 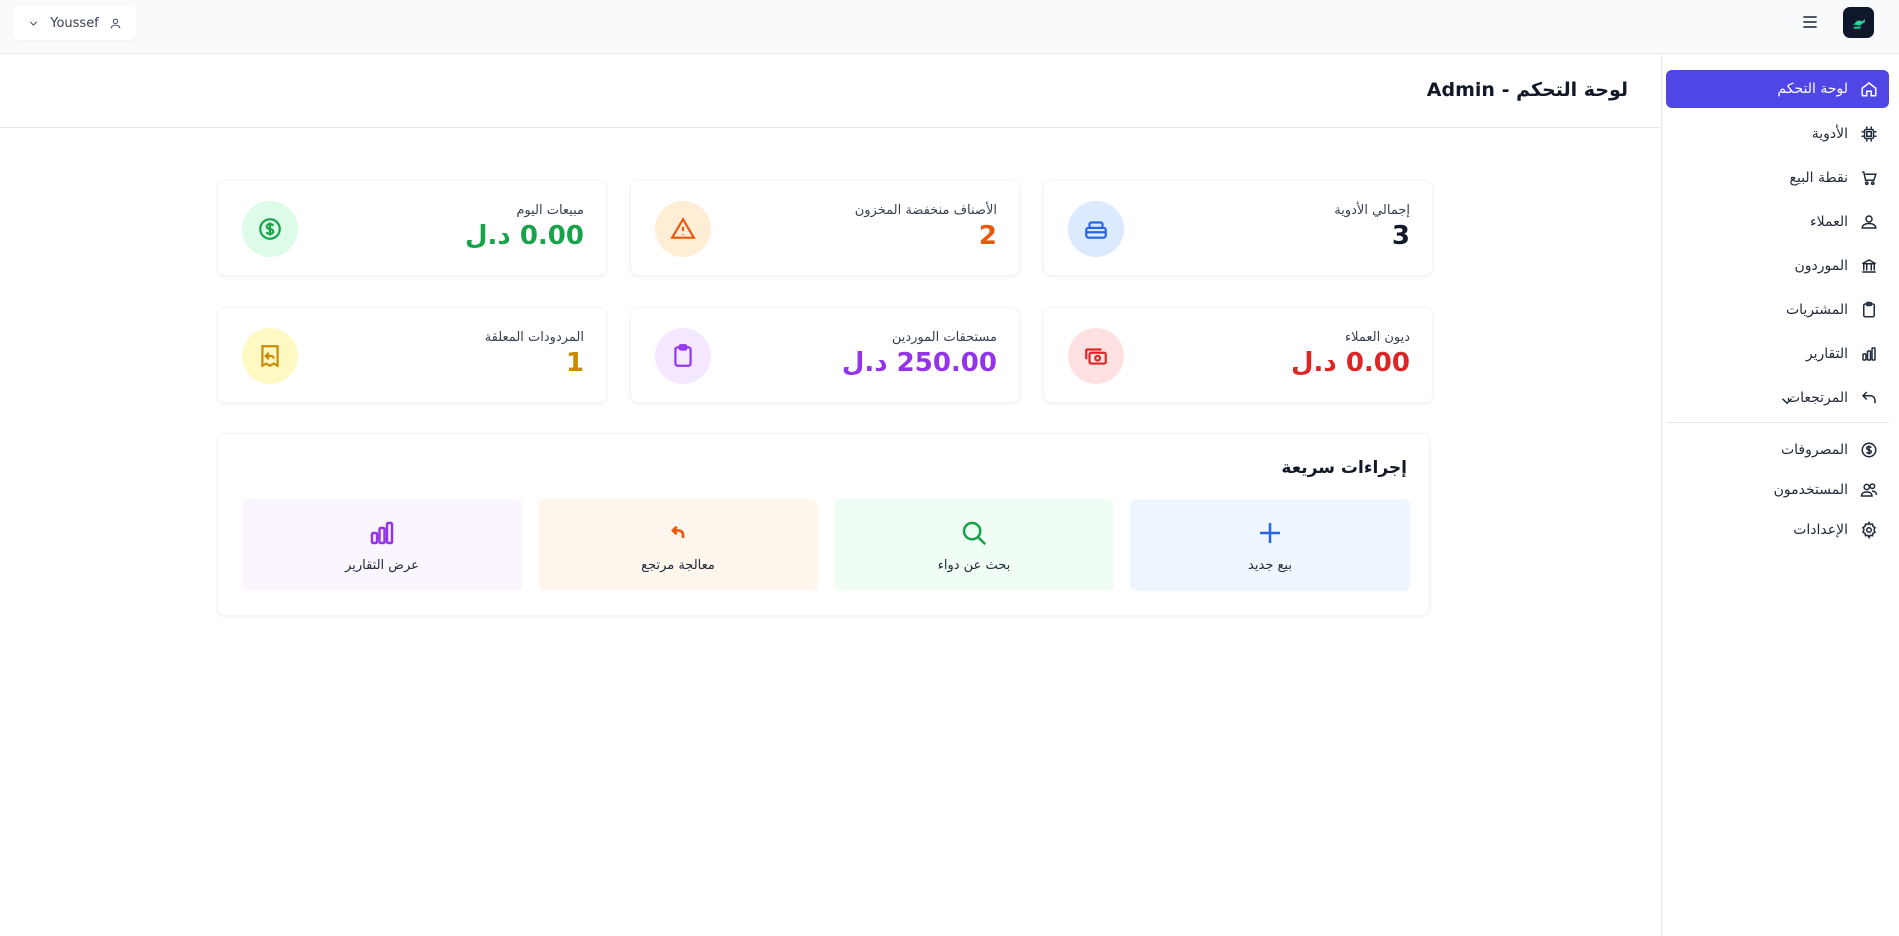 I want to click on user-menu-button: Youssef, so click(x=74, y=23).